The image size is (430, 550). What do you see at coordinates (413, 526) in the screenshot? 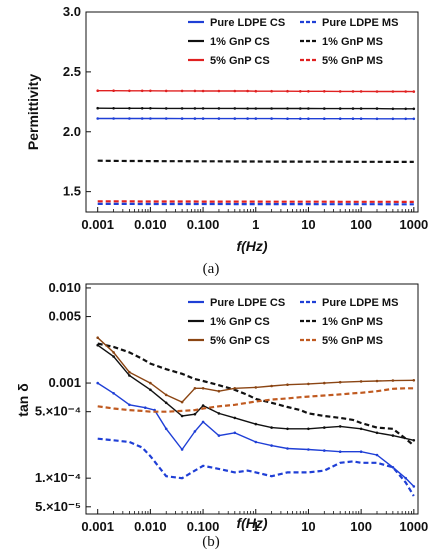
I see `x-tick-label: 1000` at bounding box center [413, 526].